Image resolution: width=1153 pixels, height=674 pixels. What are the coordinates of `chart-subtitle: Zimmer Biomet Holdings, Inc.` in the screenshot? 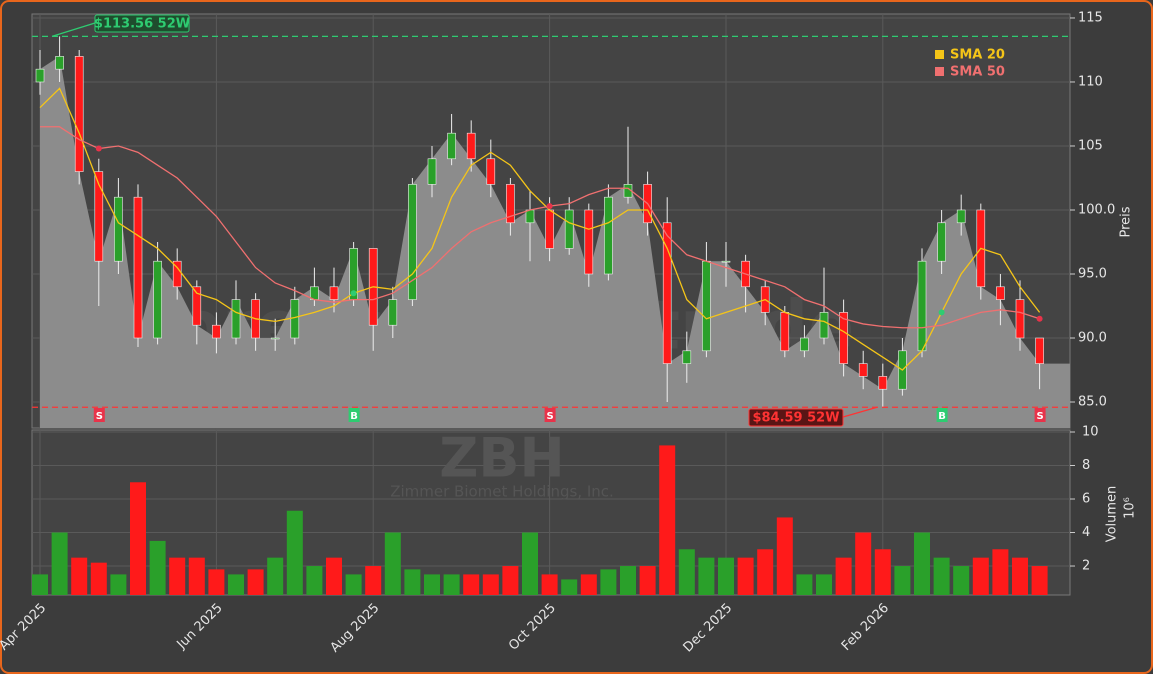 It's located at (502, 492).